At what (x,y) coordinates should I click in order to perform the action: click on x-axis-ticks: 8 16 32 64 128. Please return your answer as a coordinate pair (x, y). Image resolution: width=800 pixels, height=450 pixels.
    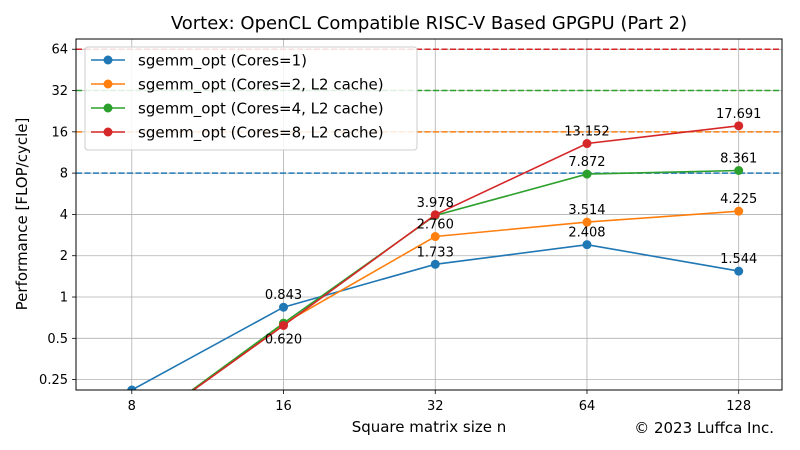
    Looking at the image, I should click on (439, 402).